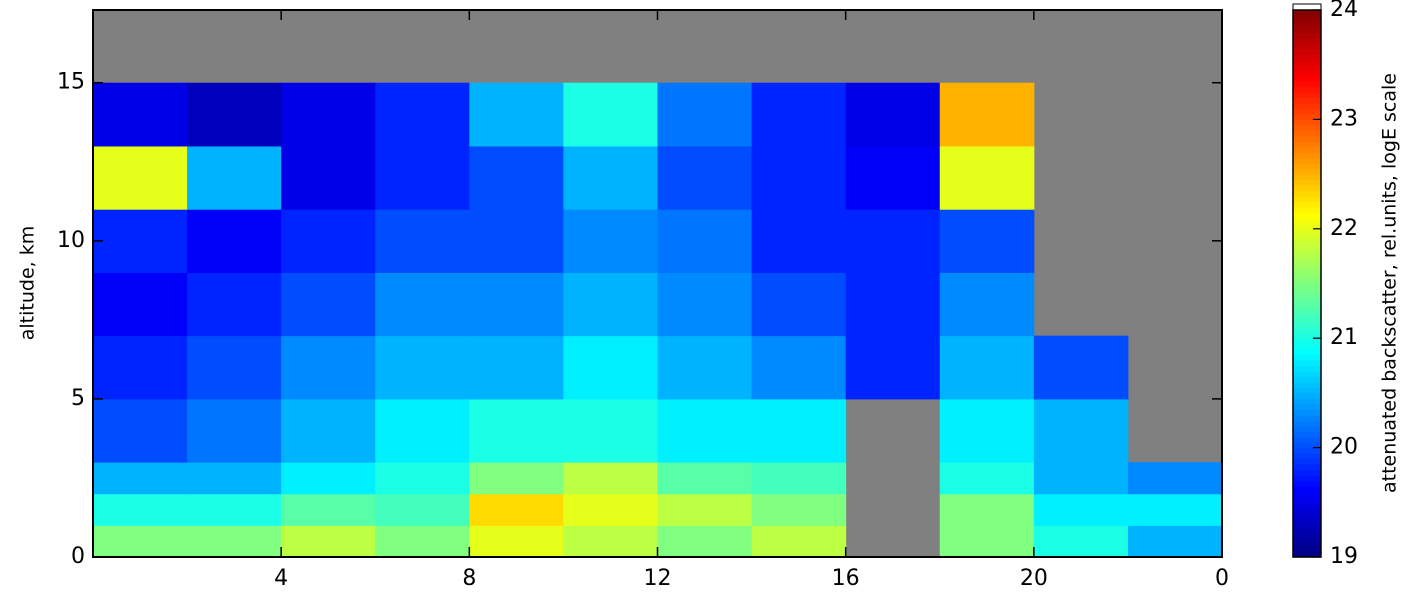 The height and width of the screenshot is (593, 1403). What do you see at coordinates (1222, 578) in the screenshot?
I see `x-tick-label: 0` at bounding box center [1222, 578].